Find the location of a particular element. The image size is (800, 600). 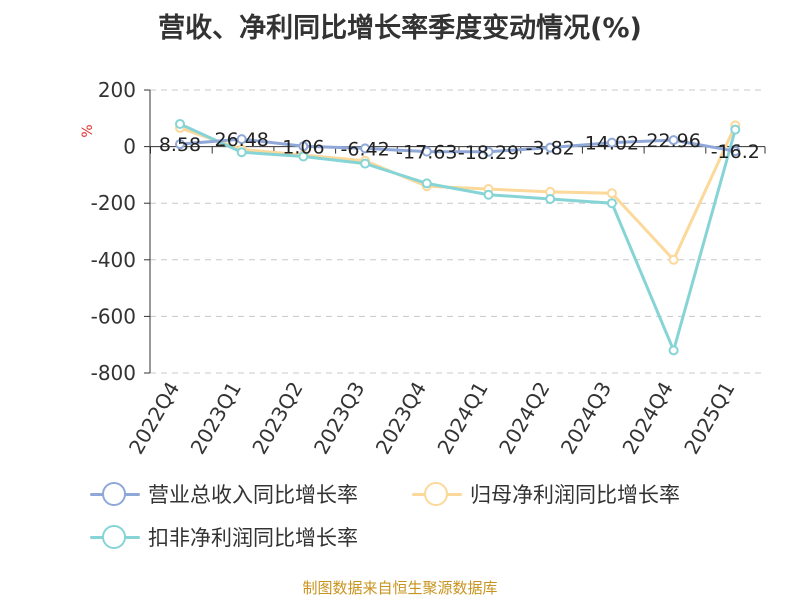

x-tick-label: 2023Q4 is located at coordinates (401, 418).